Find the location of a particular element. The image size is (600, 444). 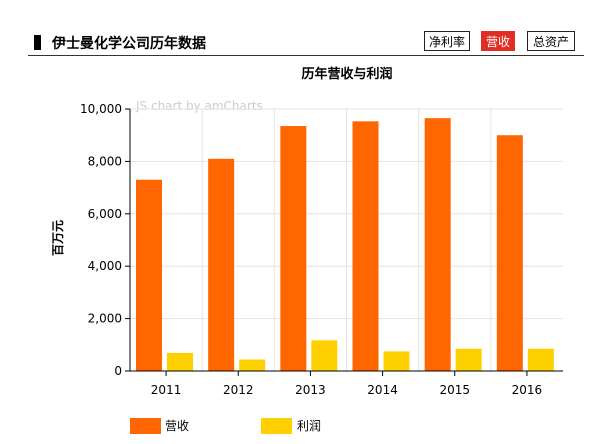

tab-total-assets: 总资产 is located at coordinates (551, 41).